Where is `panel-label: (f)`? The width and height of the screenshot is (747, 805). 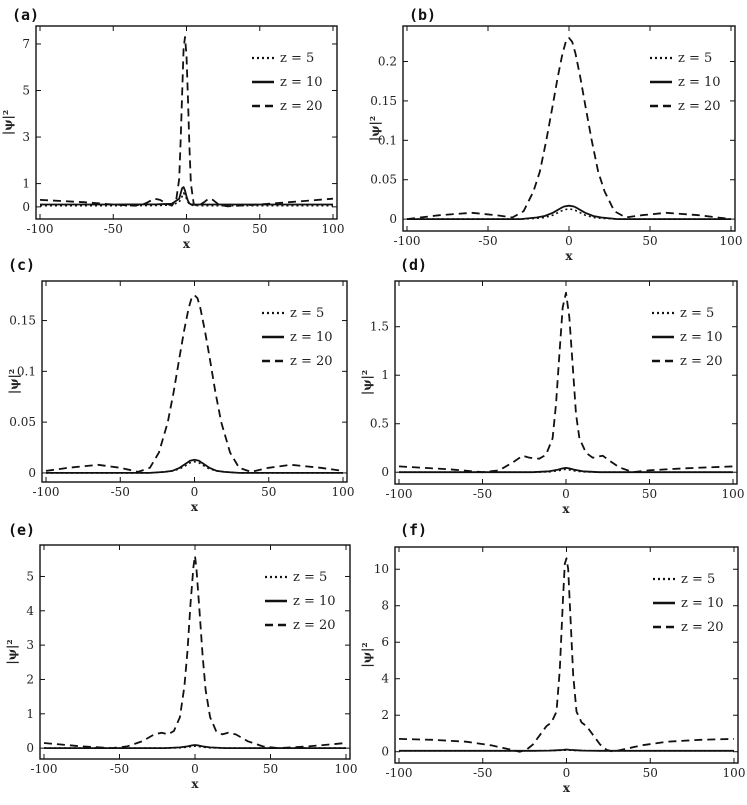 panel-label: (f) is located at coordinates (413, 530).